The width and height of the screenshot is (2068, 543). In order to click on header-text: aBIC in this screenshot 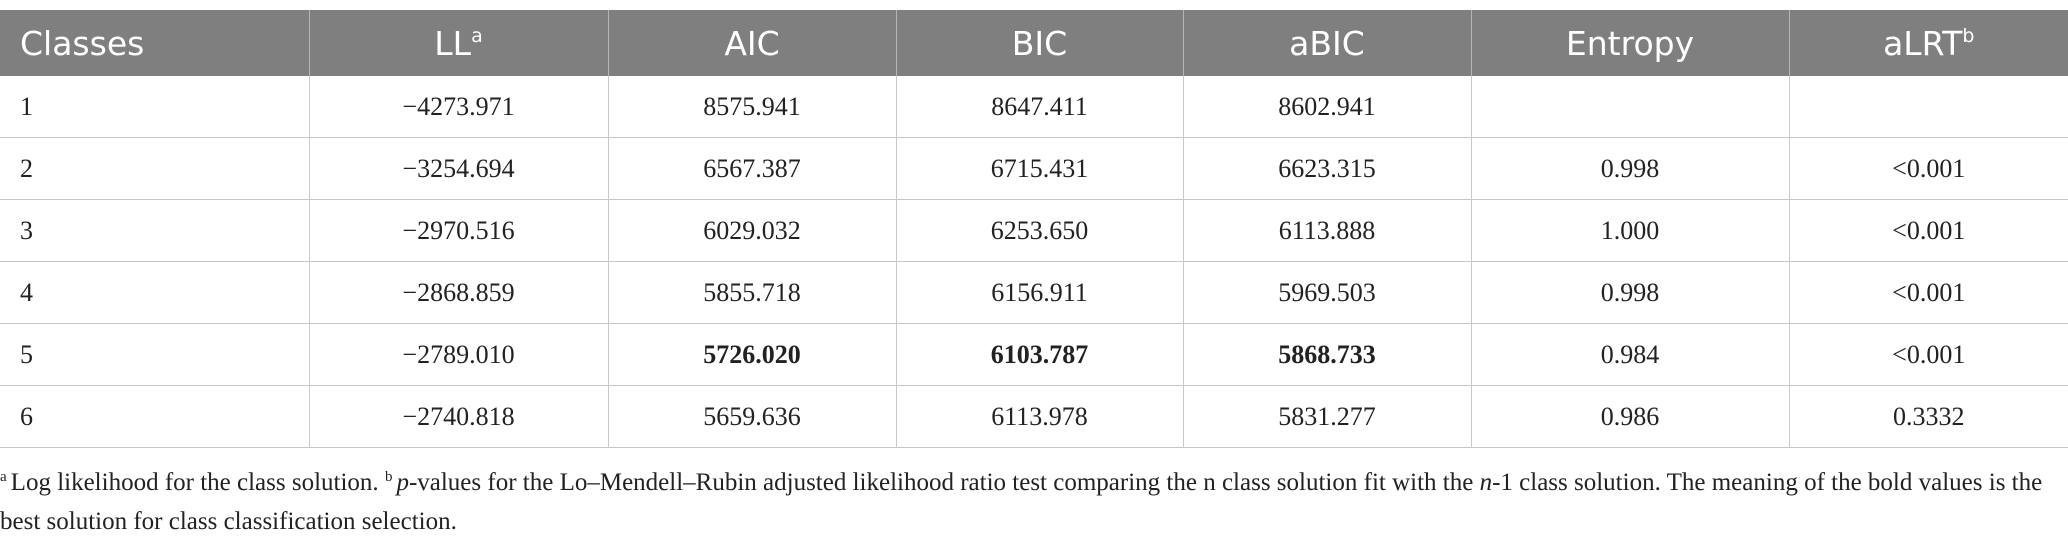, I will do `click(1327, 43)`.